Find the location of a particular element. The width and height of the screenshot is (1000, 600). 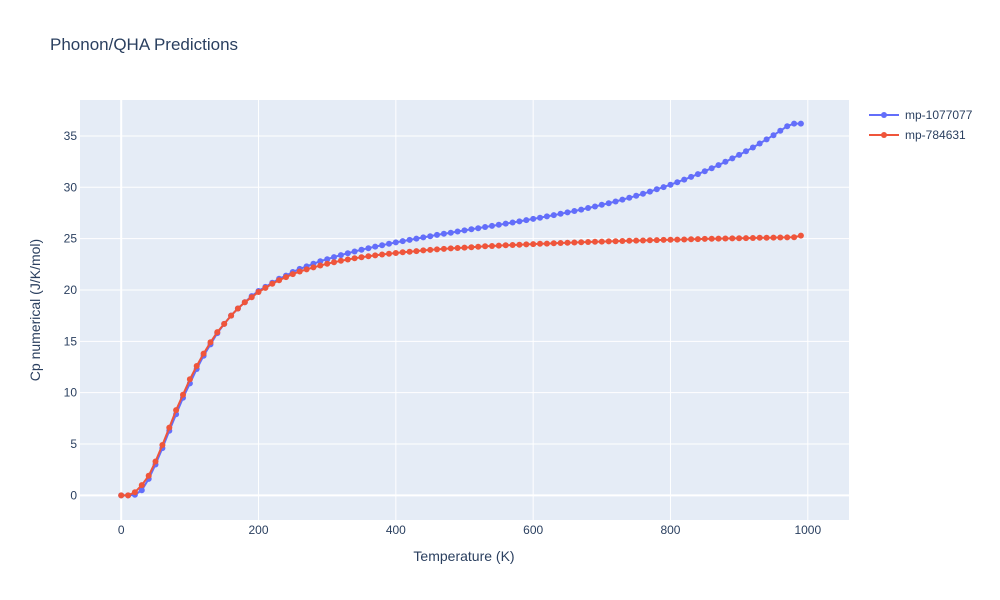

legend-item-mp-1077077: mp-1077077 is located at coordinates (921, 115).